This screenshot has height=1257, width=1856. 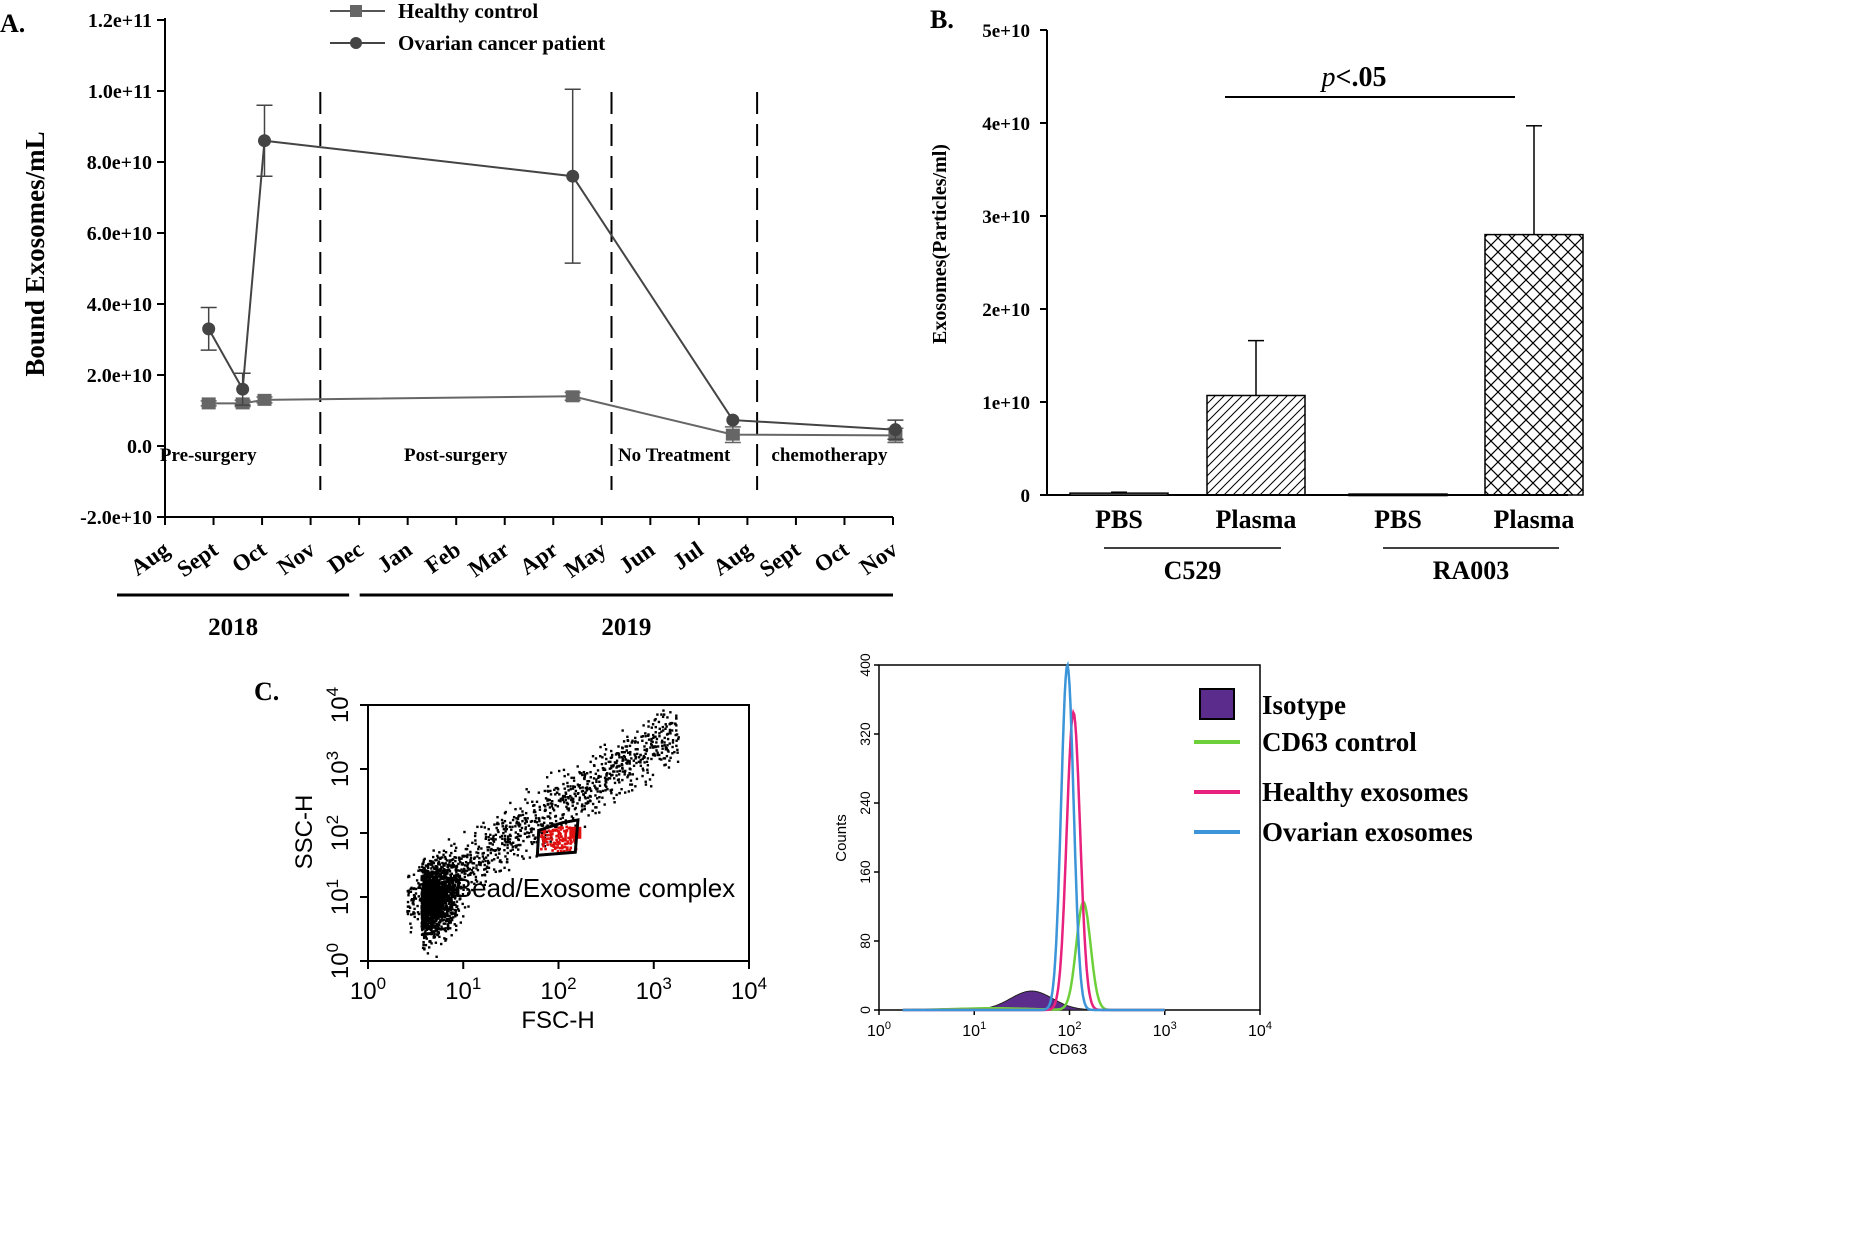 What do you see at coordinates (467, 27) in the screenshot?
I see `a-legend: Healthy control Ovarian cancer patient` at bounding box center [467, 27].